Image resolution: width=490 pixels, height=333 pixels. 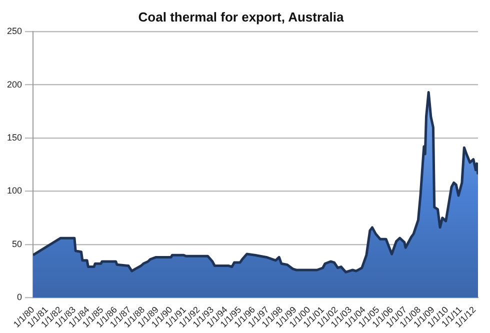 What do you see at coordinates (14, 191) in the screenshot?
I see `y-tick-label: 100` at bounding box center [14, 191].